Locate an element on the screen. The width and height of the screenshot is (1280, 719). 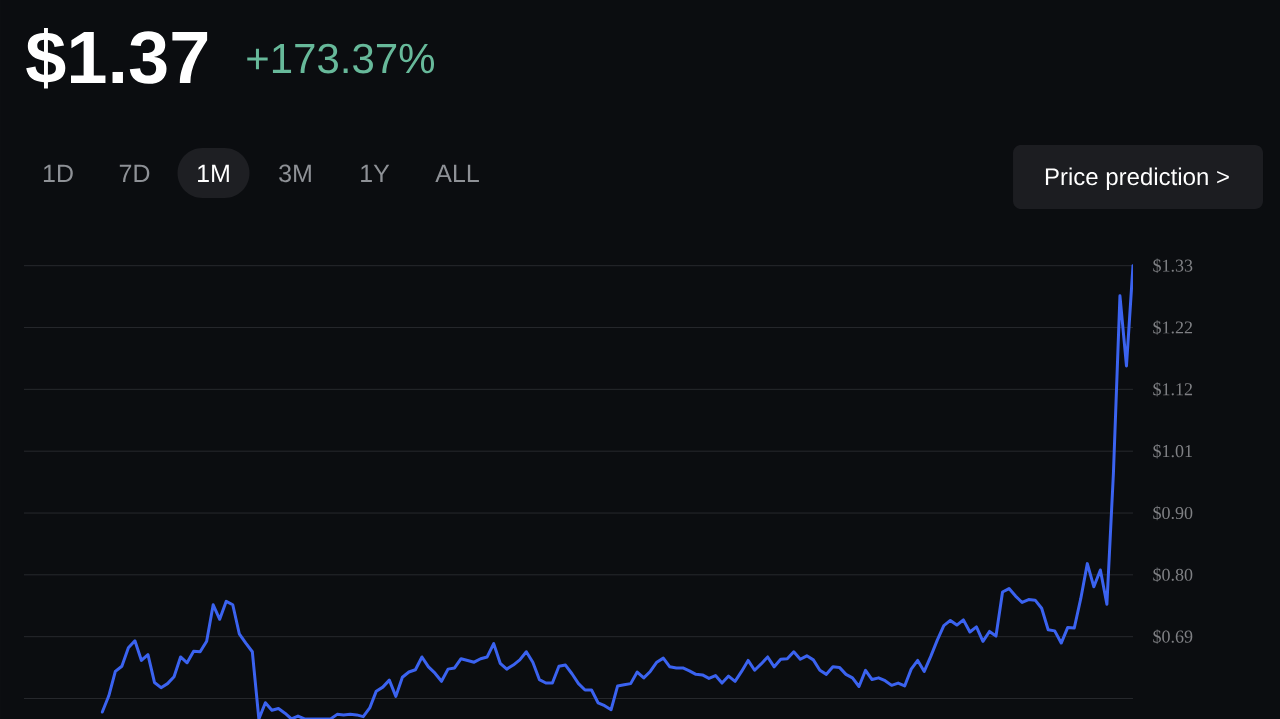
text: Price prediction > is located at coordinates (1137, 178).